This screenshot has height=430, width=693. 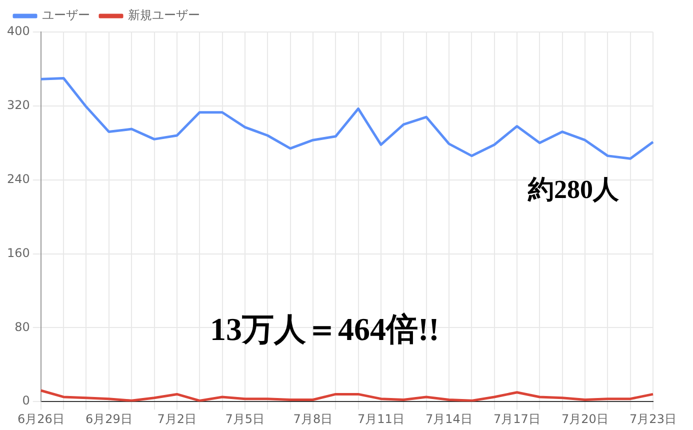 I want to click on x-tick-label: 7月8日, so click(x=313, y=419).